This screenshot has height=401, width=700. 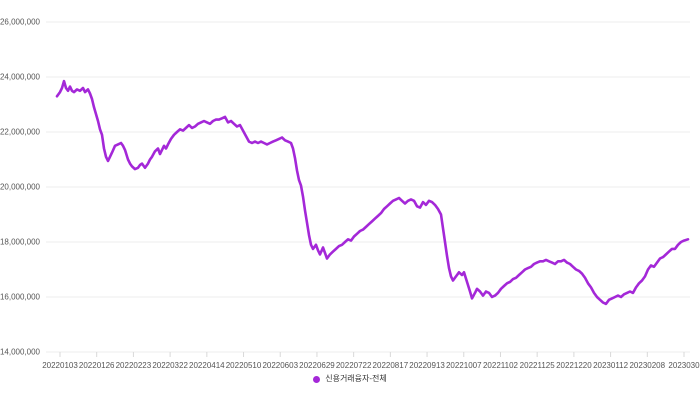 I want to click on legend-item: 신용거래융자-전체, so click(x=350, y=379).